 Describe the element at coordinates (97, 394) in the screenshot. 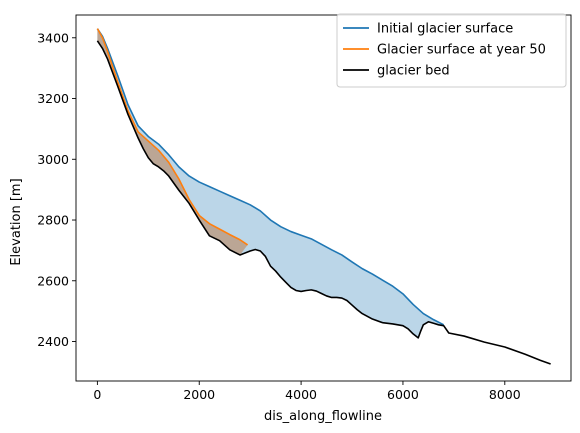

I see `x-tick-label: 0` at that location.